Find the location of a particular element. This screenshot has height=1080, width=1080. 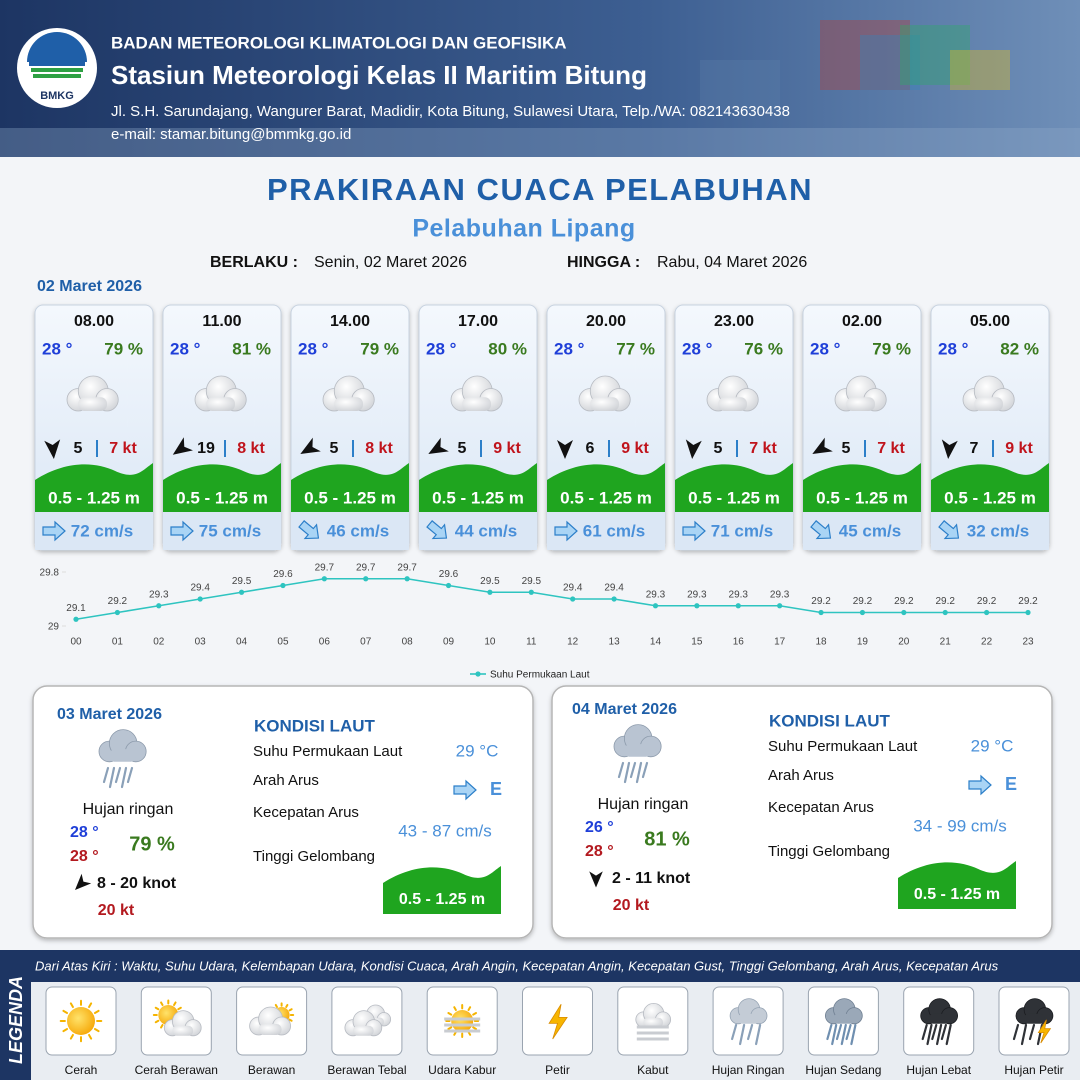

day-date: 02 Maret 2026 is located at coordinates (89, 286).